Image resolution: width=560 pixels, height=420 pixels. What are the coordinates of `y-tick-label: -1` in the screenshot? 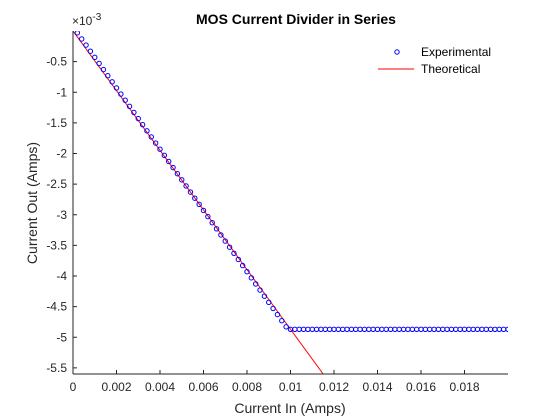 It's located at (61, 92).